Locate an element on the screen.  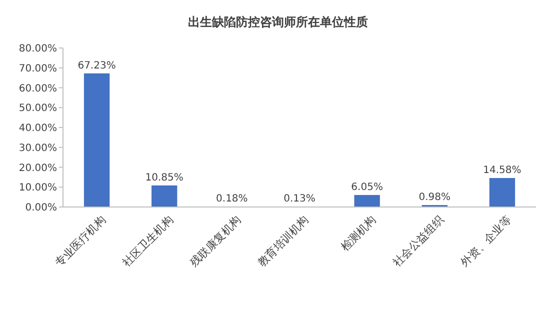
x-tick-label: 社区卫生机构 is located at coordinates (148, 241).